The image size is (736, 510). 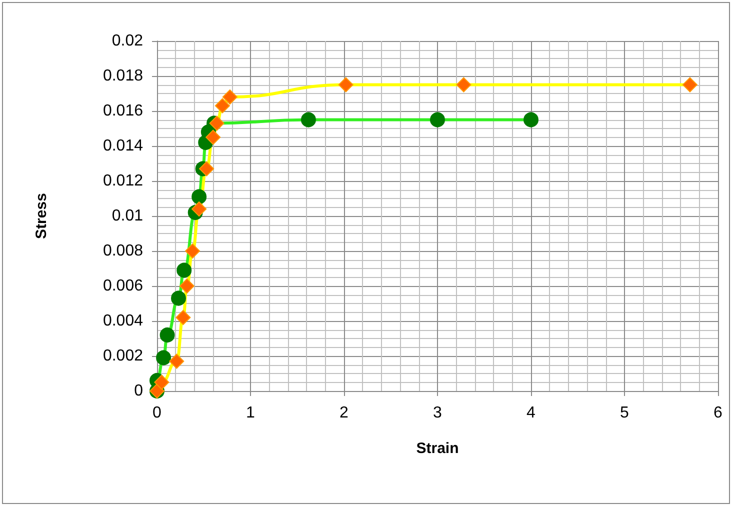 What do you see at coordinates (344, 413) in the screenshot?
I see `x-tick-label: 2` at bounding box center [344, 413].